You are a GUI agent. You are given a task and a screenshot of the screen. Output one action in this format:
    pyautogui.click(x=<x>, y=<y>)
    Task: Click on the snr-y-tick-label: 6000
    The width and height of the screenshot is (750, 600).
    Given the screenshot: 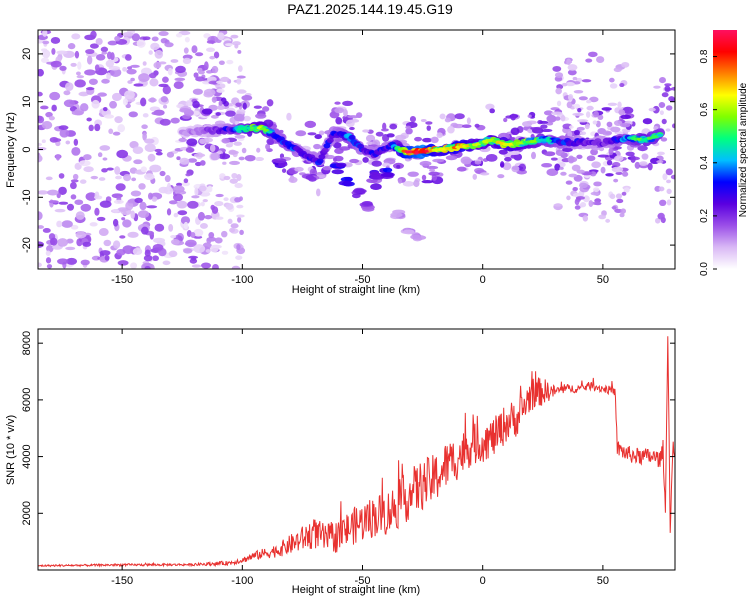 What is the action you would take?
    pyautogui.click(x=27, y=400)
    